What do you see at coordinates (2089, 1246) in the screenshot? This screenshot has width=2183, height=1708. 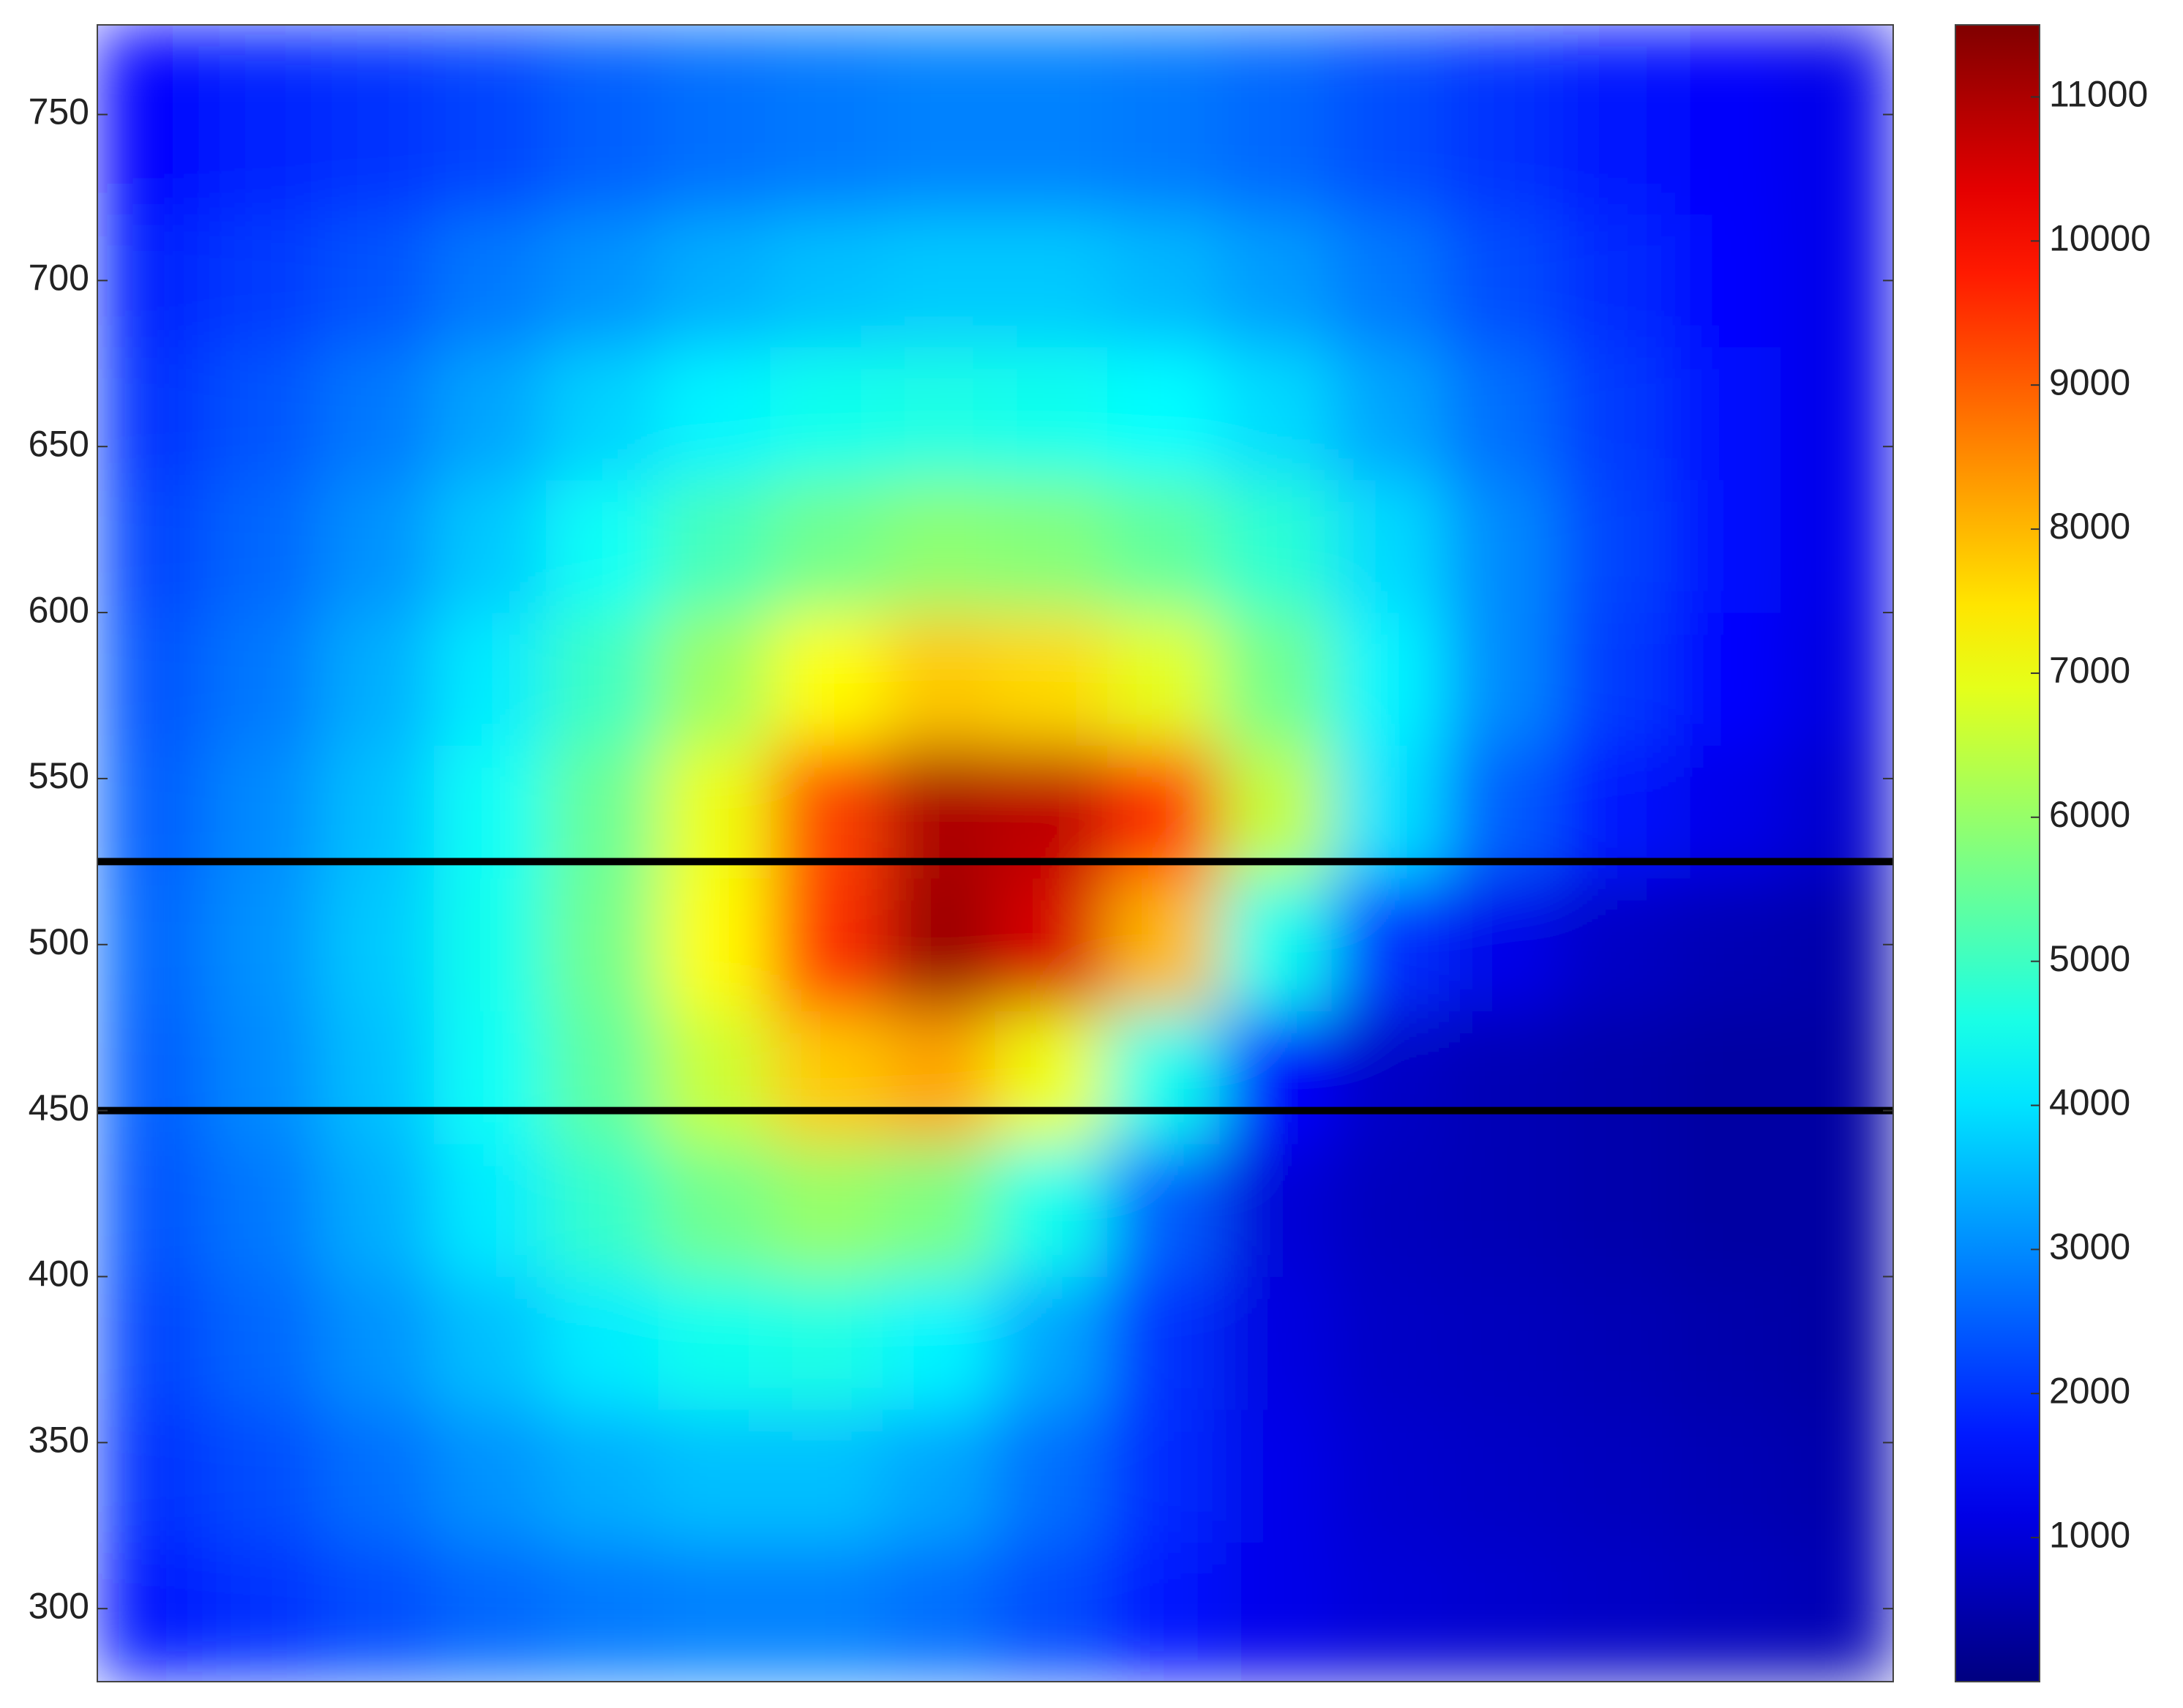 I see `colorbar-tick-label: 3000` at bounding box center [2089, 1246].